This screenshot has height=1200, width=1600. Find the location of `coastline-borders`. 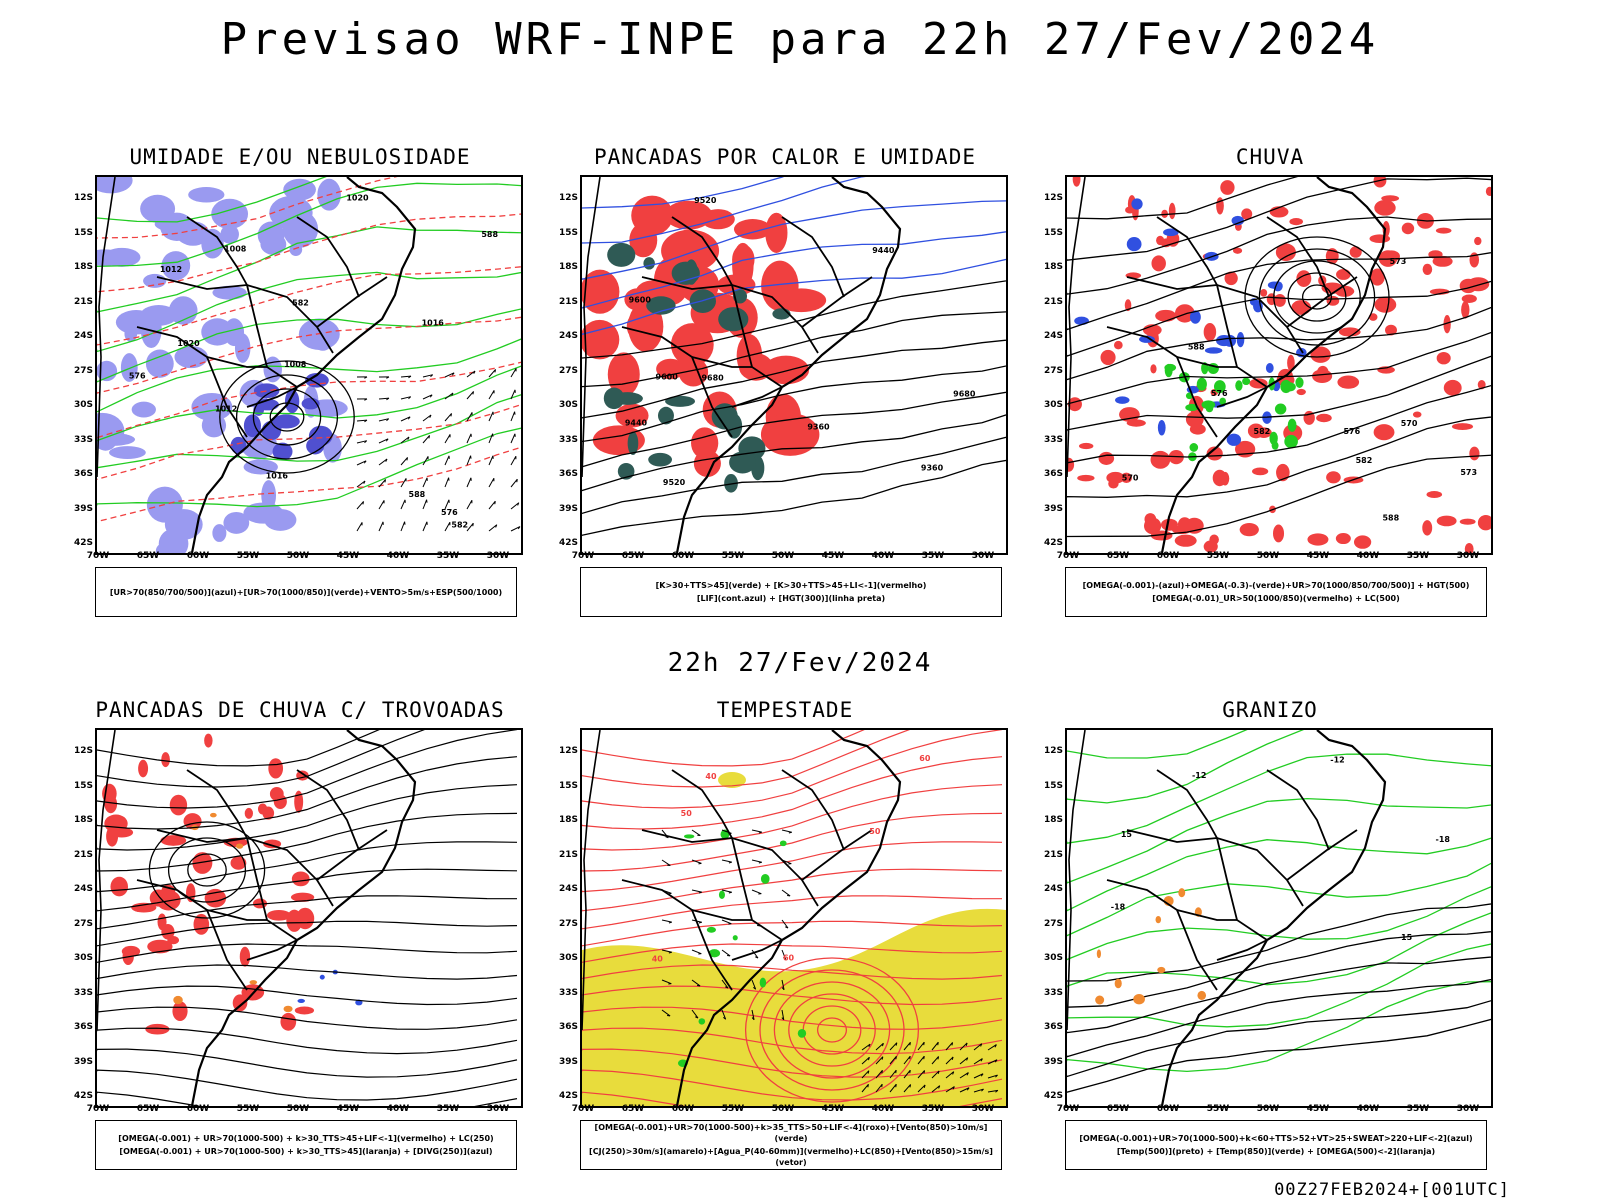

coastline-borders is located at coordinates (742, 918).